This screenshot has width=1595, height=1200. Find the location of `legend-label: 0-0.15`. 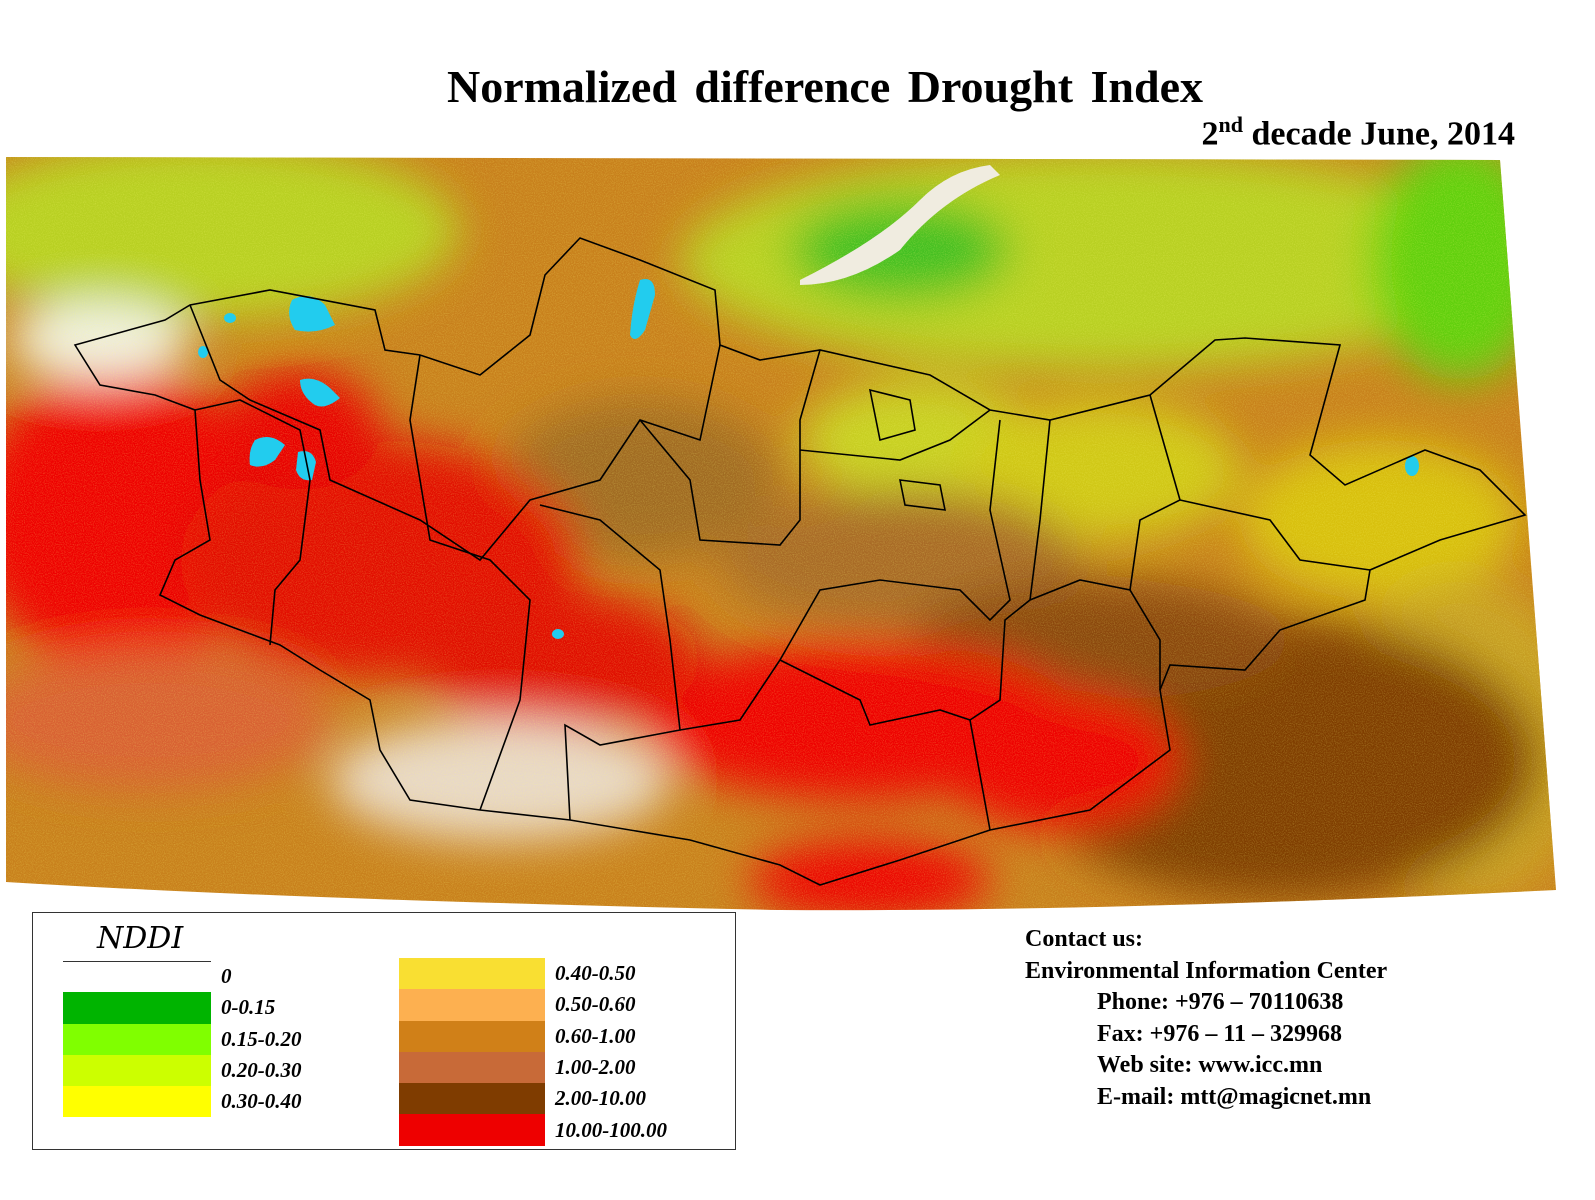

legend-label: 0-0.15 is located at coordinates (248, 1007).